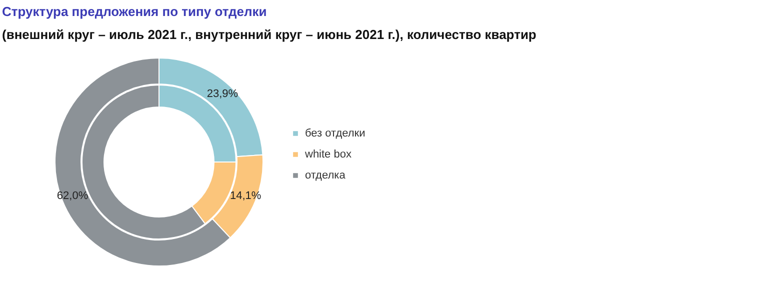 The width and height of the screenshot is (760, 305). What do you see at coordinates (335, 134) in the screenshot?
I see `legend-label: без отделки` at bounding box center [335, 134].